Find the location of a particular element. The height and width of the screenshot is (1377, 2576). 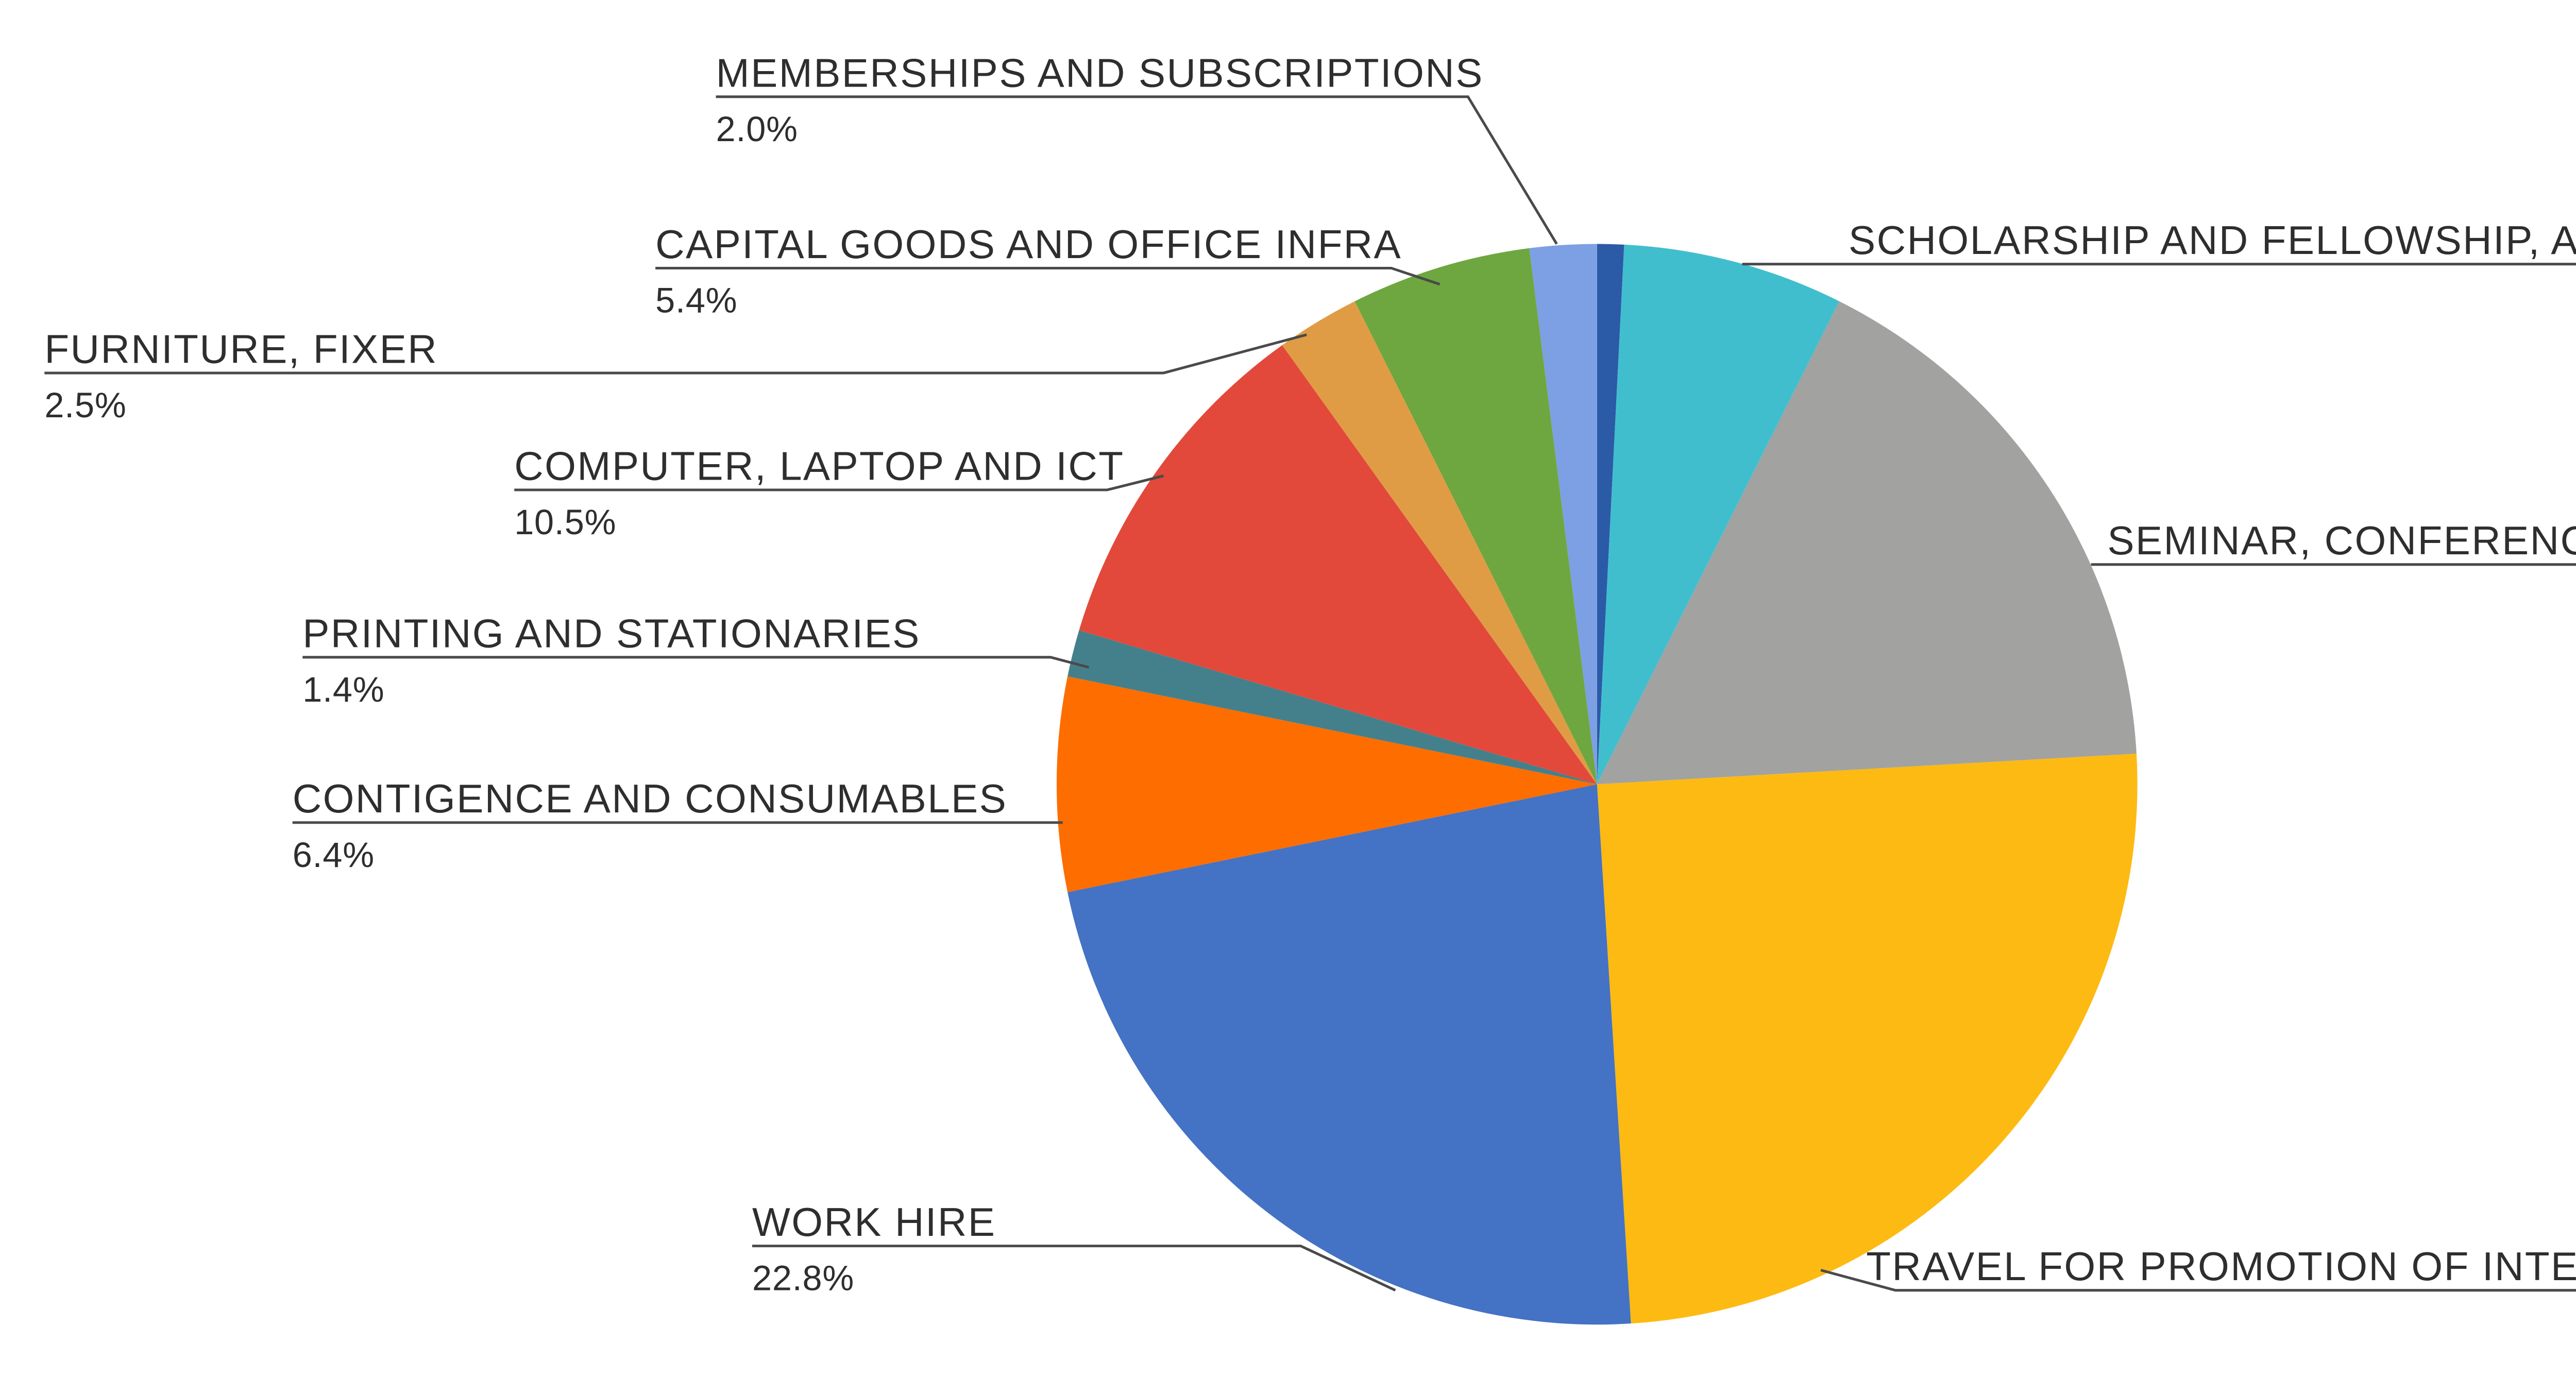

slice-callout: COMPUTER, LAPTOP AND ICT 10.5% is located at coordinates (839, 492).